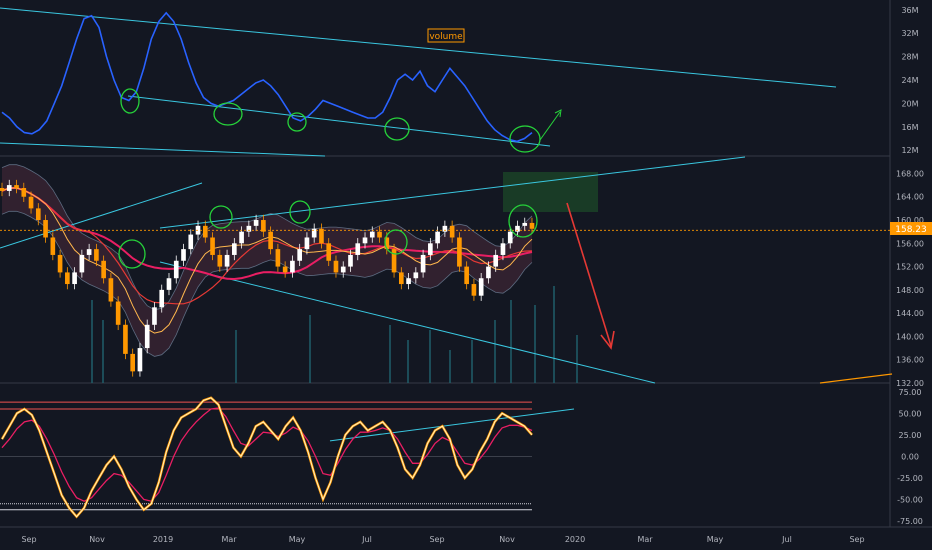 The image size is (932, 550). Describe the element at coordinates (910, 336) in the screenshot. I see `price-axis-tick: 140.00` at that location.